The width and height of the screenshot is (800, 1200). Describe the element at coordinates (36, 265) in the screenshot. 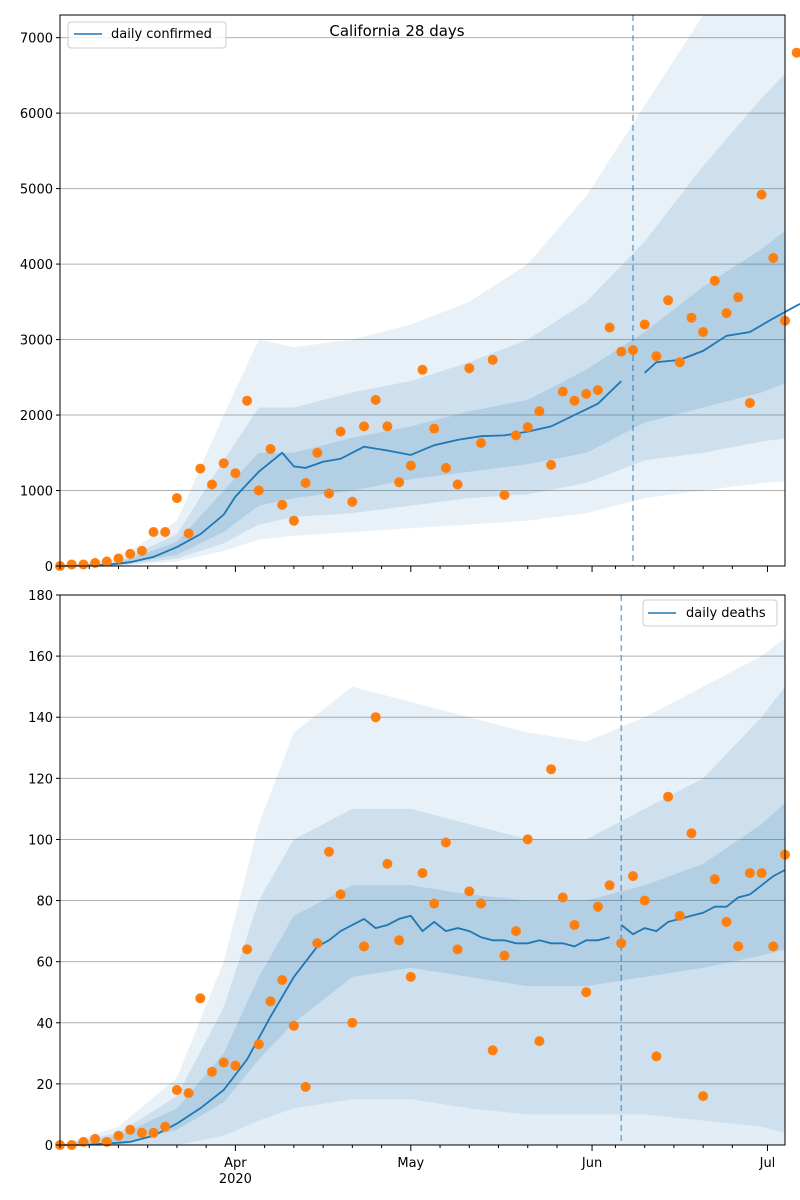

I see `y-tick-label: 4000` at that location.